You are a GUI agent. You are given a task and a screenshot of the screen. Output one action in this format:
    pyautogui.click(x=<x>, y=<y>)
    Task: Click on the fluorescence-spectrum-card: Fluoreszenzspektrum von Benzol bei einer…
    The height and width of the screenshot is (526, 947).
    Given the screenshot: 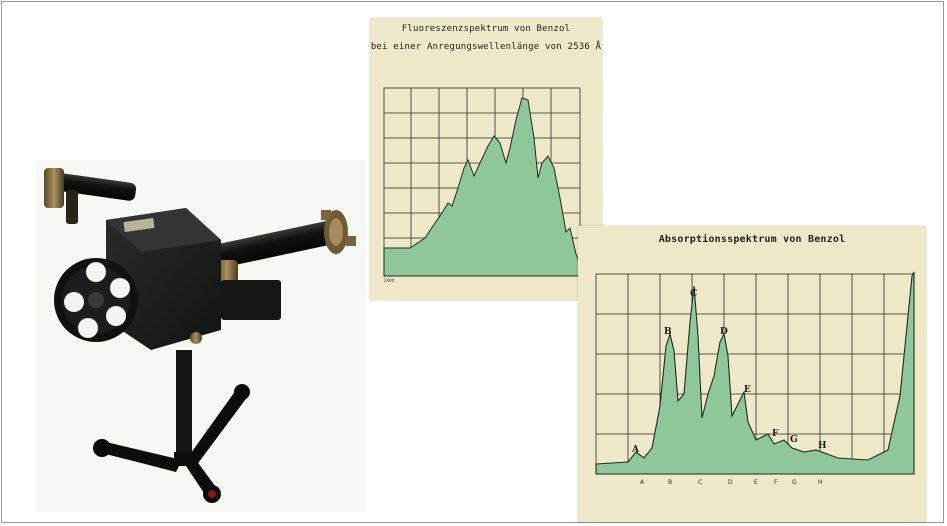 What is the action you would take?
    pyautogui.click(x=486, y=159)
    